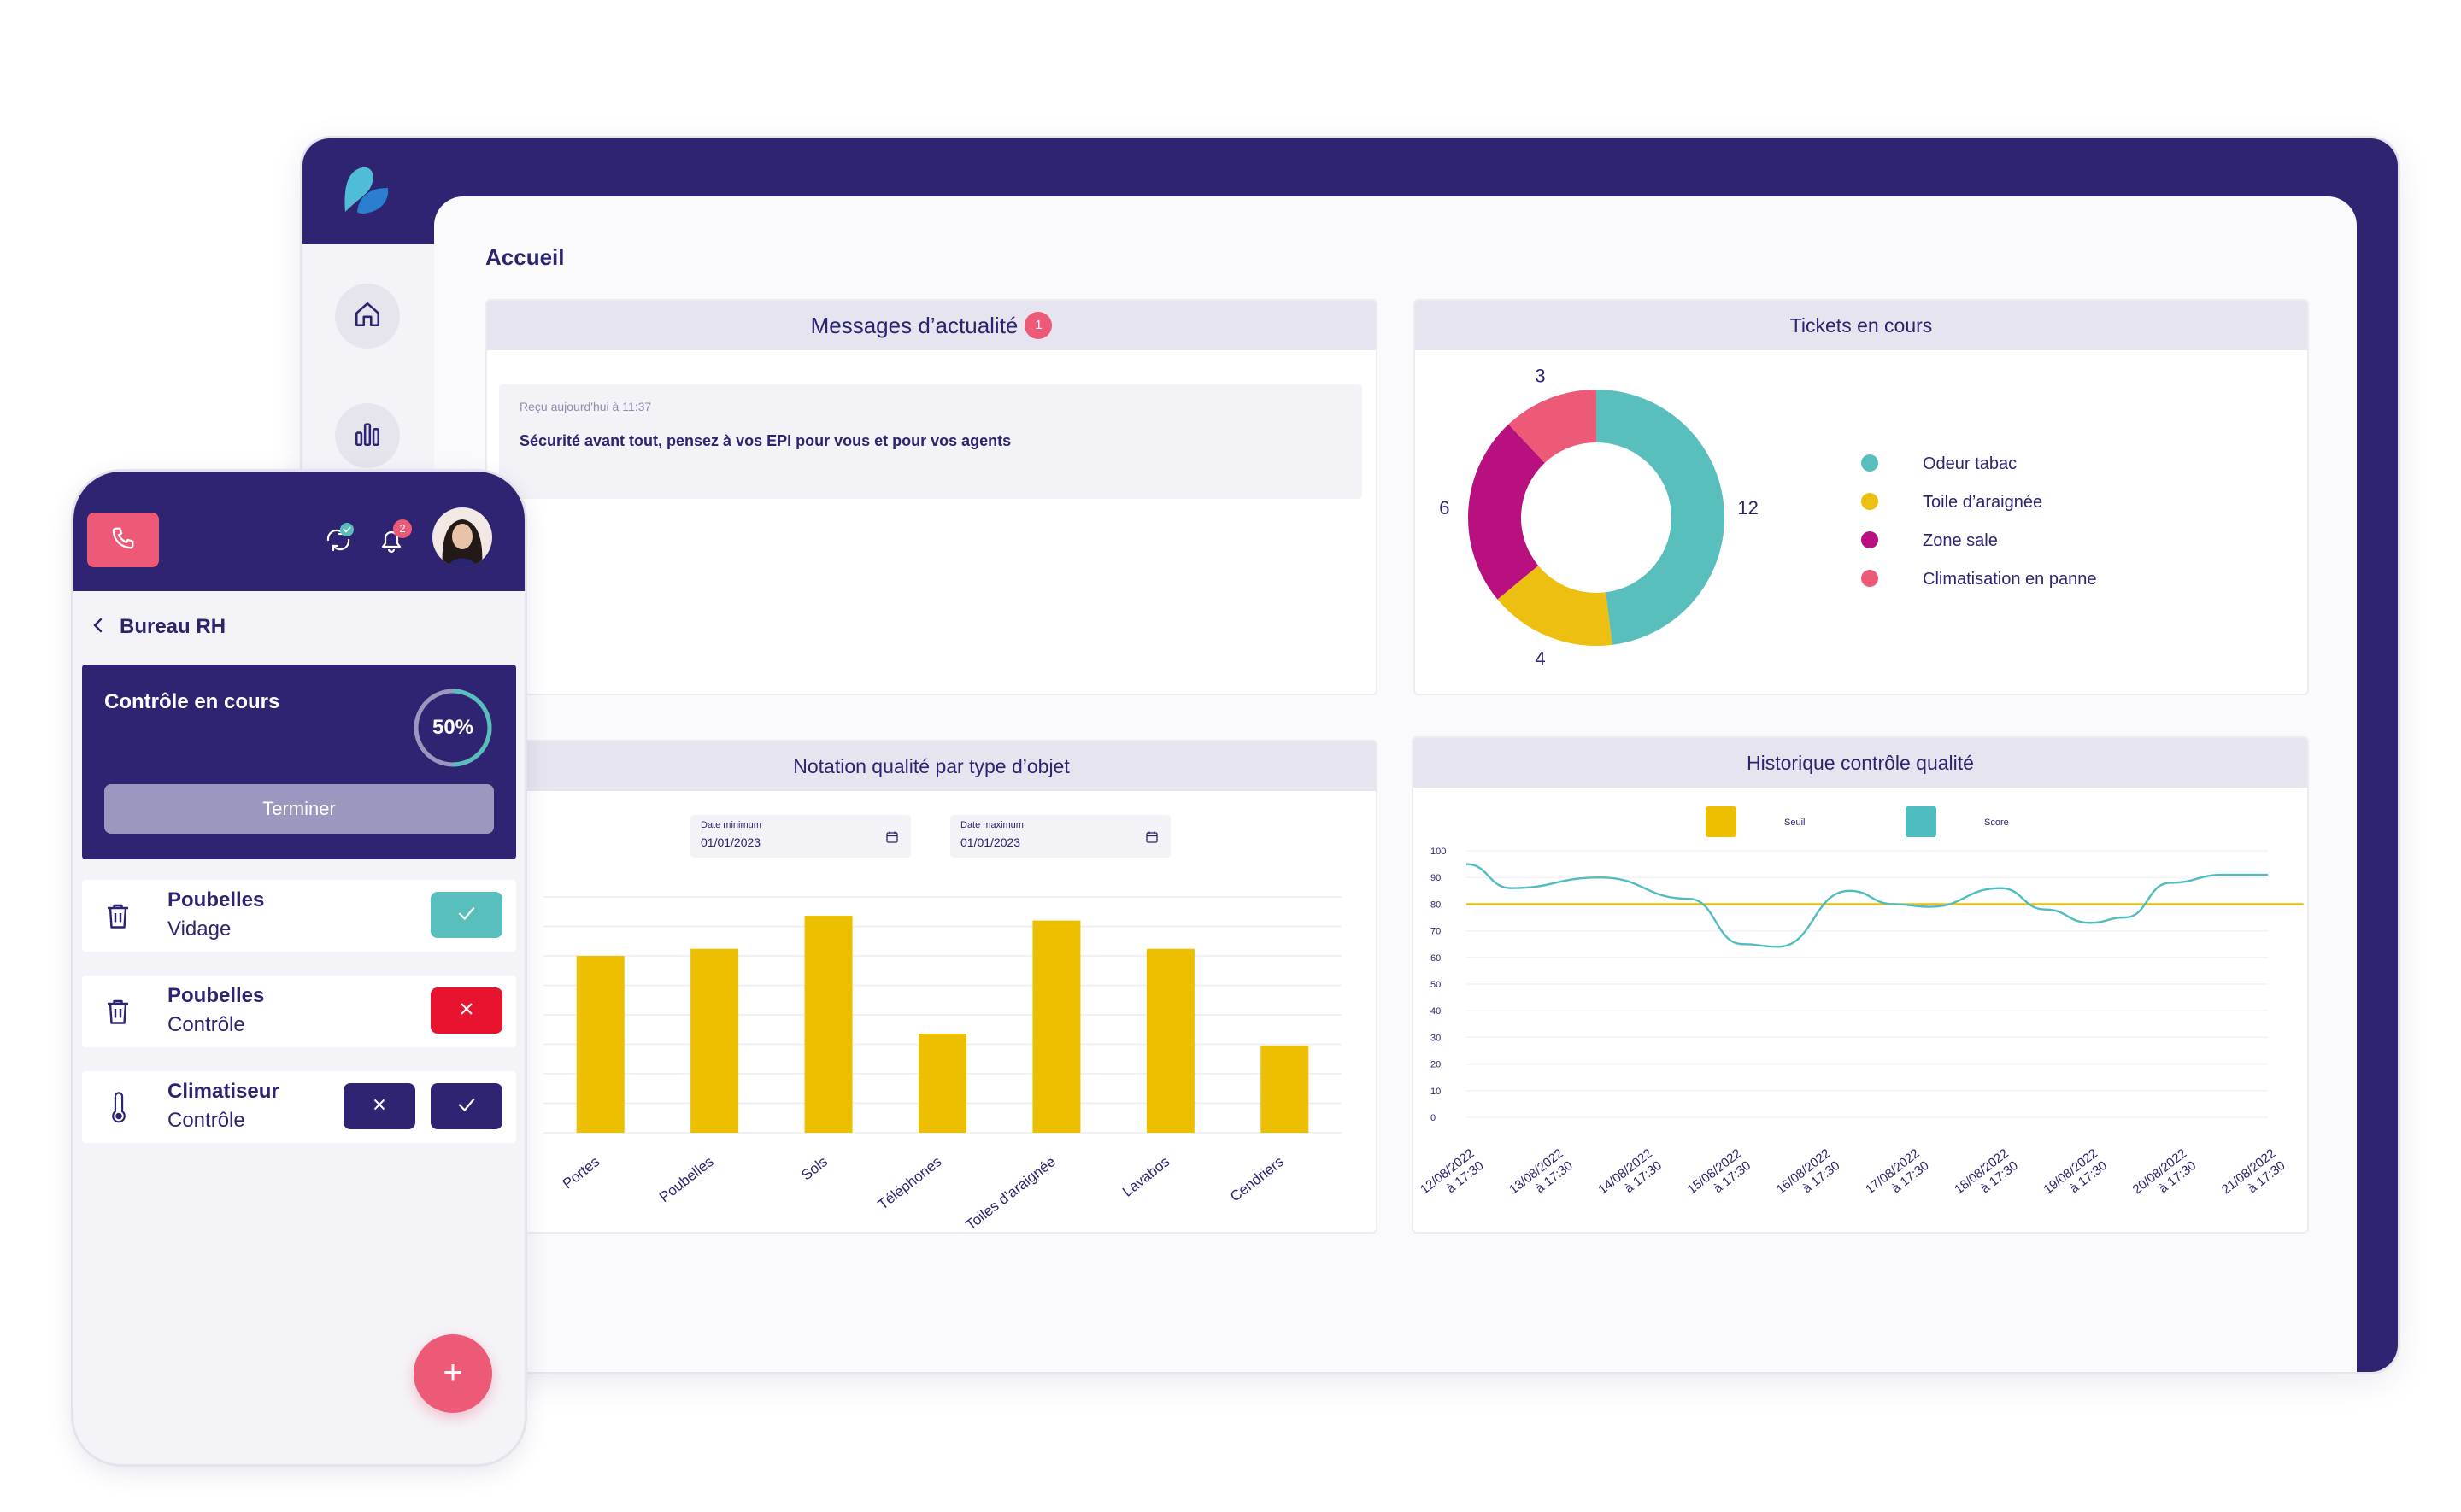 The height and width of the screenshot is (1512, 2461). I want to click on page-title: Accueil, so click(525, 257).